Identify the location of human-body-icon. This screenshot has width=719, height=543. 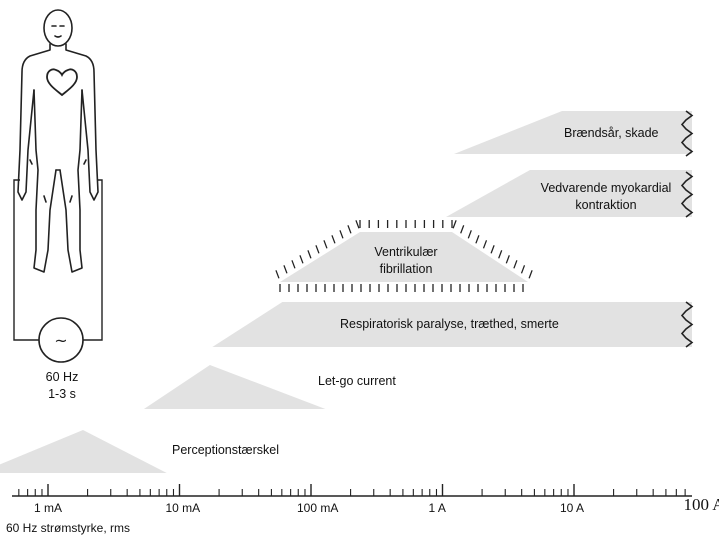
(58, 141).